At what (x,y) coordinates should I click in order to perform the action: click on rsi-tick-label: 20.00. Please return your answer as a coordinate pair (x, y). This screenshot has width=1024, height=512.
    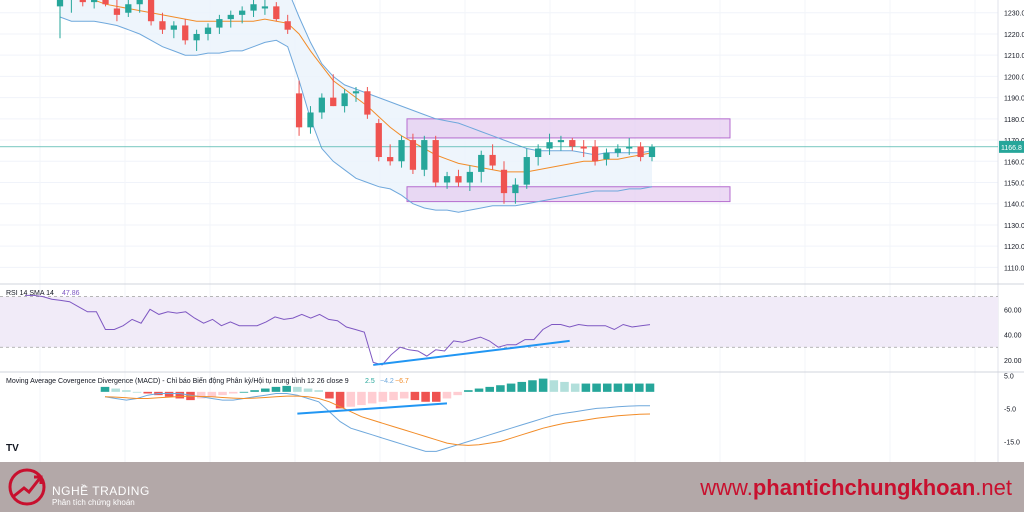
    Looking at the image, I should click on (1013, 361).